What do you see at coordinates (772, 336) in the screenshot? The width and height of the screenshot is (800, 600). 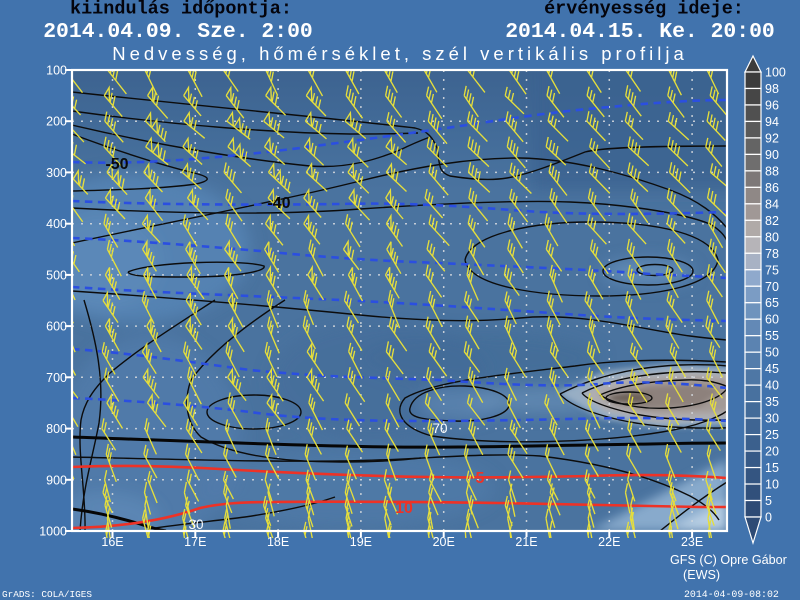 I see `svg-text: 55` at bounding box center [772, 336].